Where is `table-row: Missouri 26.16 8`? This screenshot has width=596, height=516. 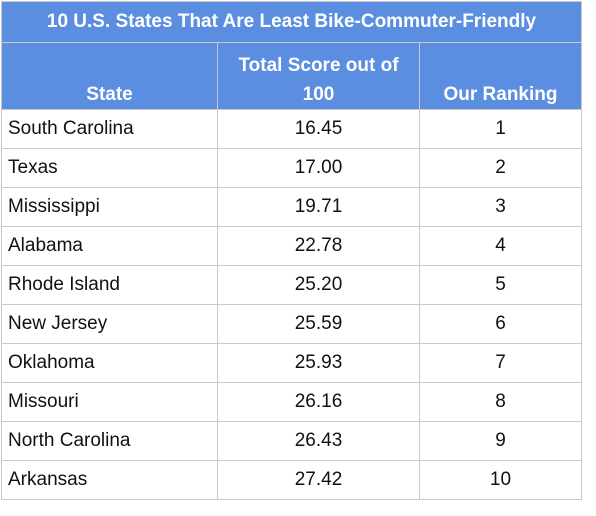
table-row: Missouri 26.16 8 is located at coordinates (291, 402).